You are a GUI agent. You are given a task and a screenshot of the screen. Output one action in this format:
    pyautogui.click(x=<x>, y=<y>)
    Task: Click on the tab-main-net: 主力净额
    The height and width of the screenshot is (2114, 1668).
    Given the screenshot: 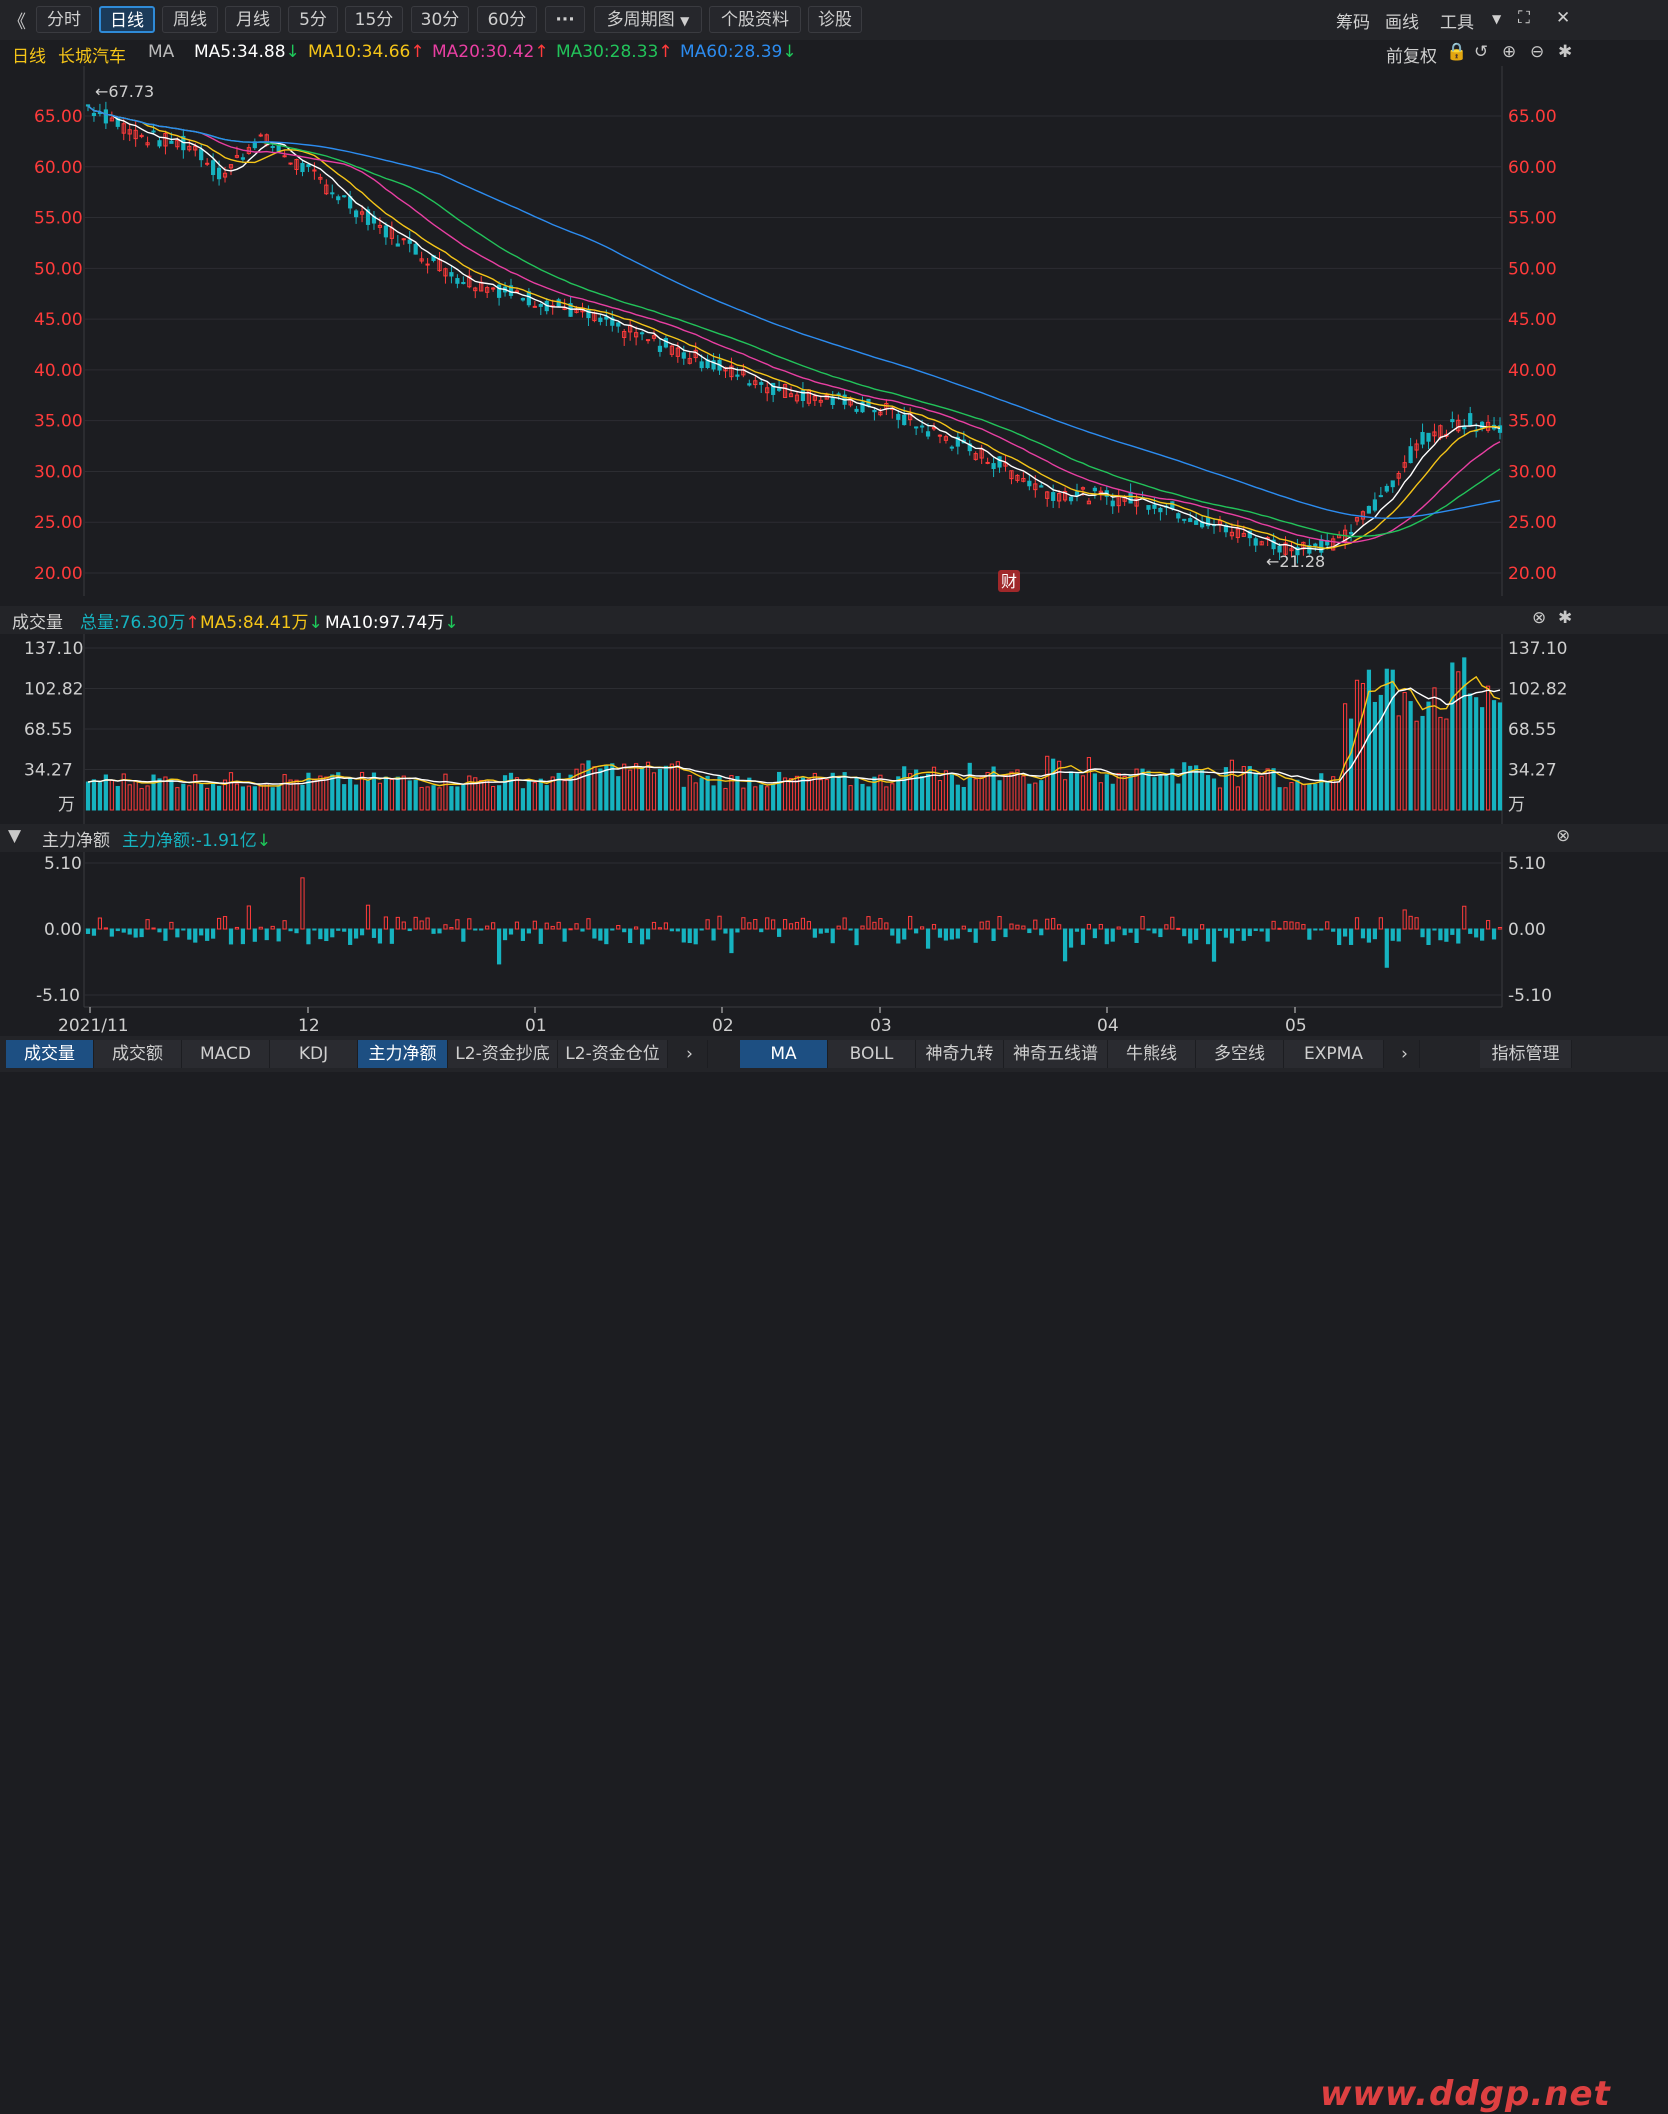 What is the action you would take?
    pyautogui.click(x=403, y=1054)
    